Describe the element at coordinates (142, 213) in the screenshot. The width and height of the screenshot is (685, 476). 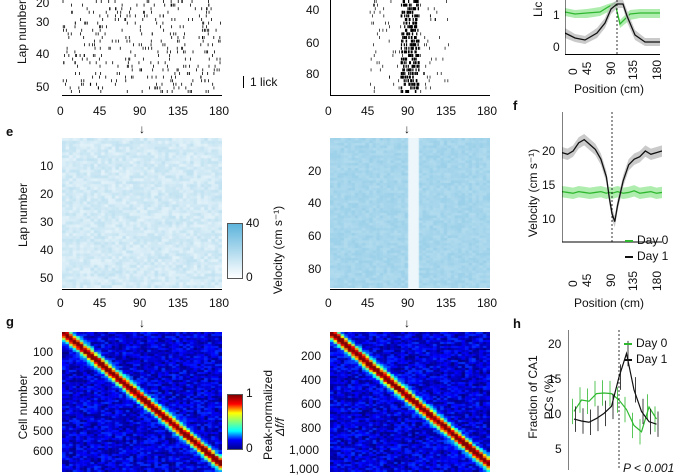
I see `velocity-heatmap-day0` at that location.